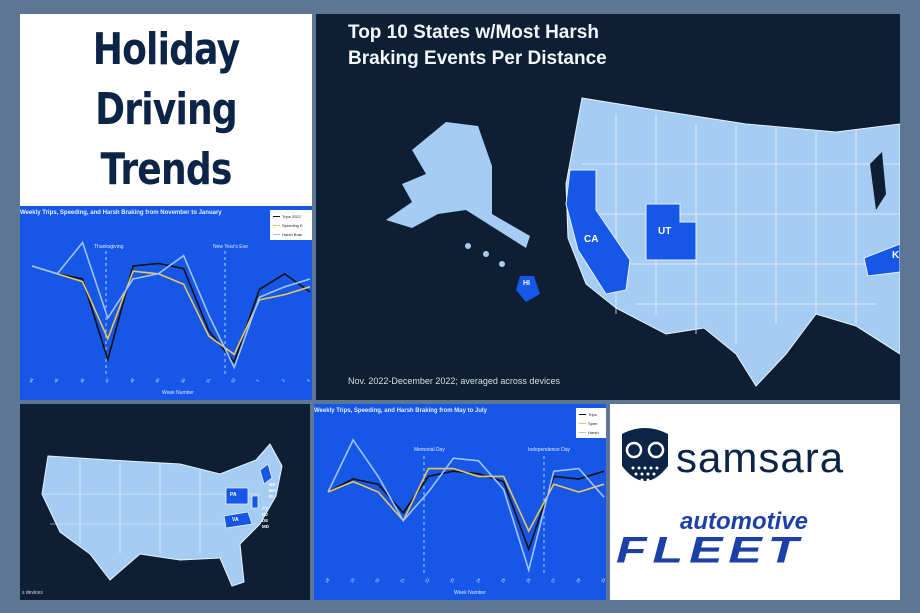 The height and width of the screenshot is (613, 920). What do you see at coordinates (881, 260) in the screenshot?
I see `kentucky-highlight` at bounding box center [881, 260].